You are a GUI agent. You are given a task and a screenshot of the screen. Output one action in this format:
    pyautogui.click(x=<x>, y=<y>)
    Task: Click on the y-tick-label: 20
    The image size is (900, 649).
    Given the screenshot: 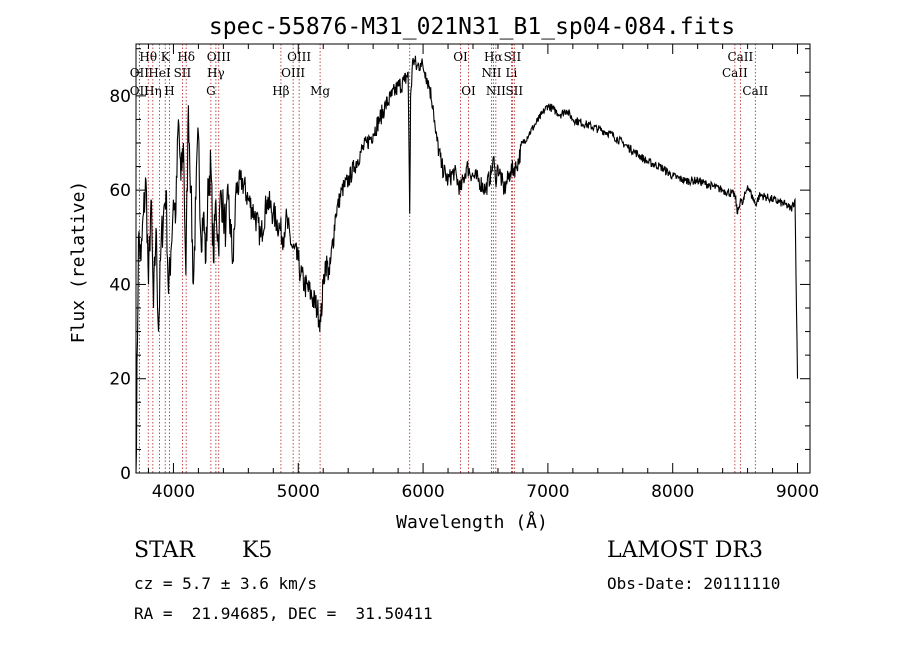 What is the action you would take?
    pyautogui.click(x=120, y=380)
    